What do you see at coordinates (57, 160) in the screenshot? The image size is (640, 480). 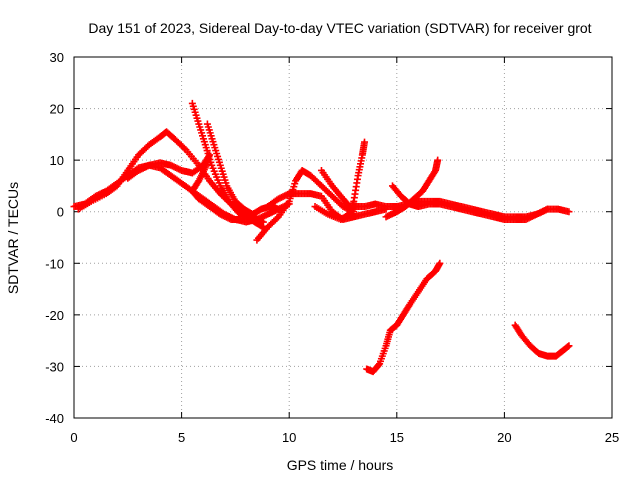 I see `y-tick-label: 10` at bounding box center [57, 160].